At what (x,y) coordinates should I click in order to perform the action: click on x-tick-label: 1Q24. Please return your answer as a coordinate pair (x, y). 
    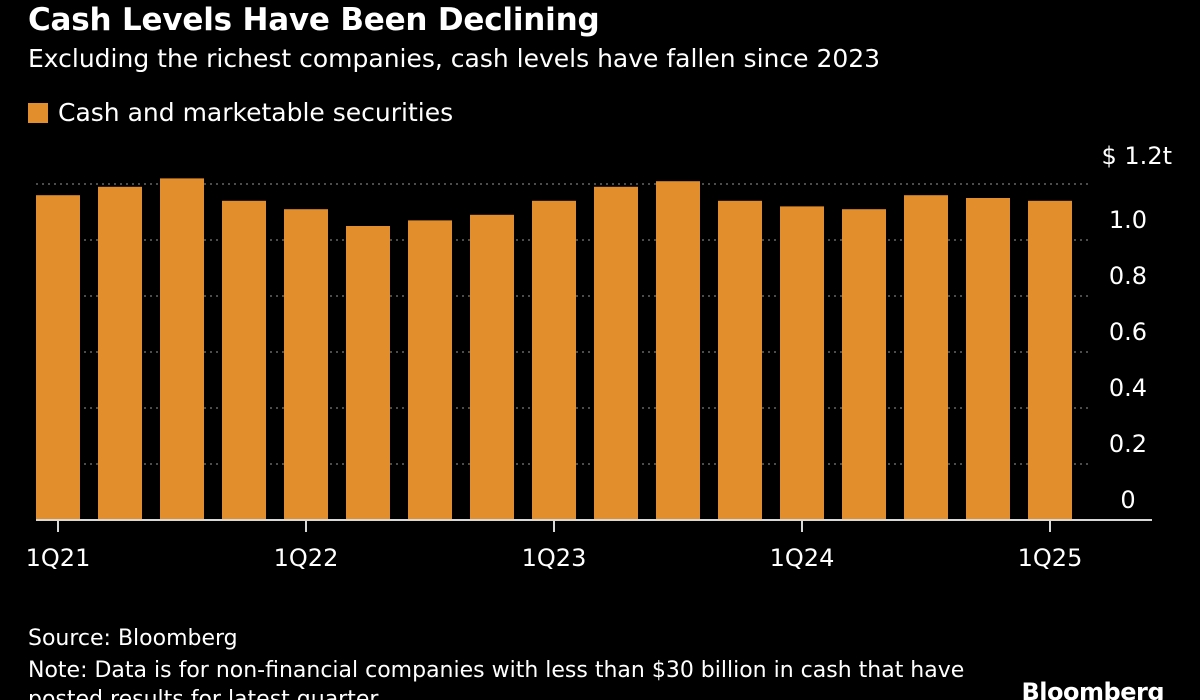
    Looking at the image, I should click on (802, 558).